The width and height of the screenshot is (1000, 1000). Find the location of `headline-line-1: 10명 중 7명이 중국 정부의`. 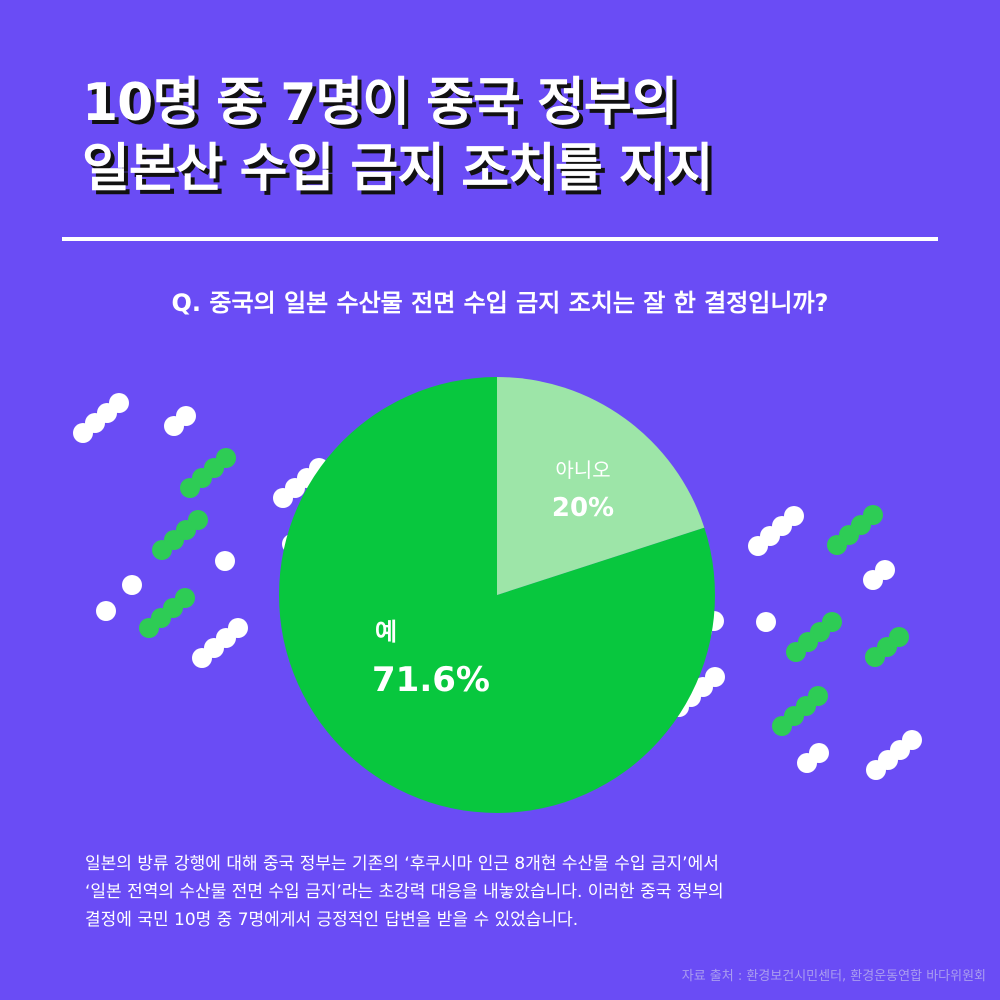

headline-line-1: 10명 중 7명이 중국 정부의 is located at coordinates (380, 103).